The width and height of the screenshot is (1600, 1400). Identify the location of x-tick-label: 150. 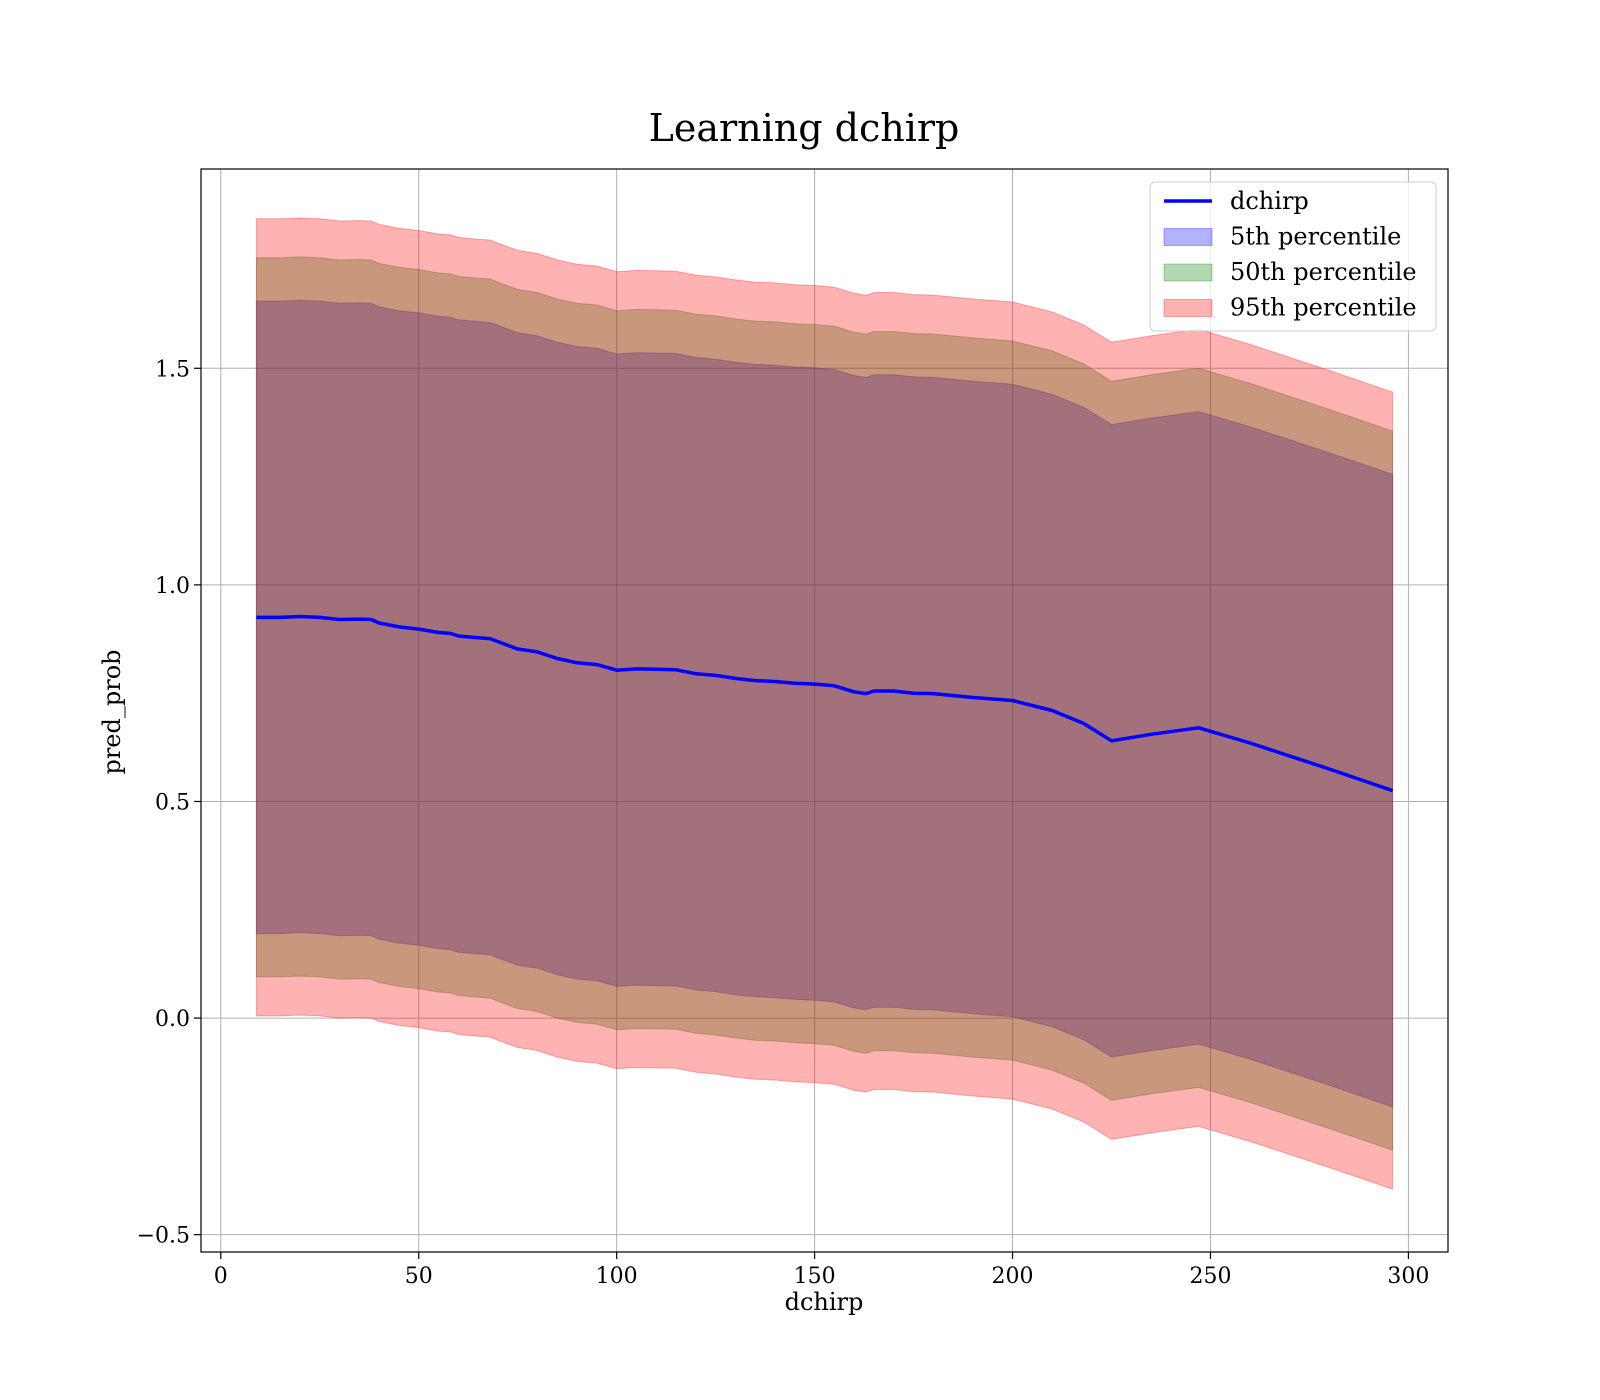
(815, 1276).